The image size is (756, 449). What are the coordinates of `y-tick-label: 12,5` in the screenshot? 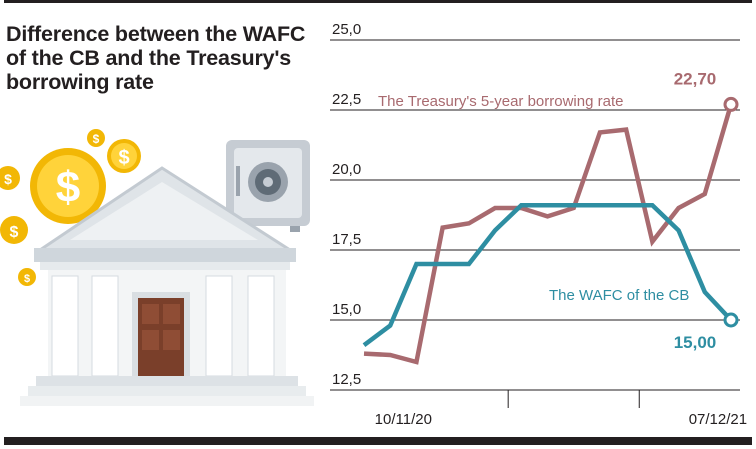 It's located at (346, 379).